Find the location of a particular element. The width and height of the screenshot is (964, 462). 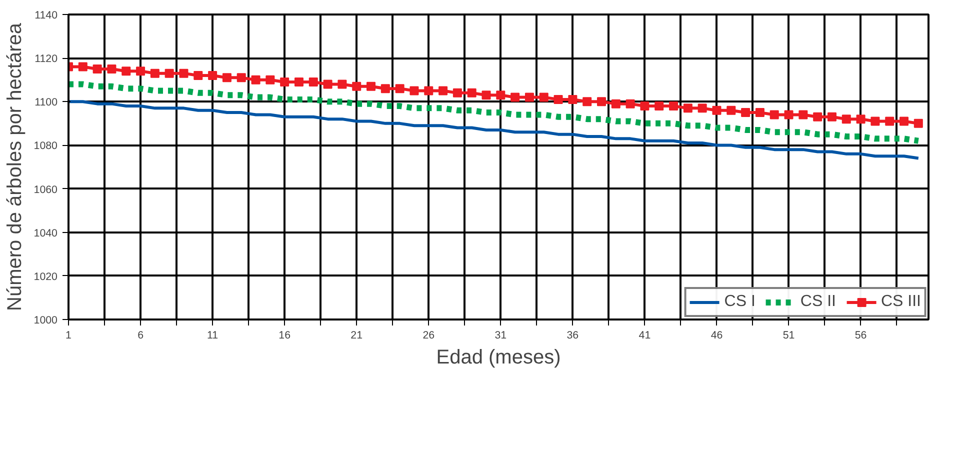

y-tick-label: 1040 is located at coordinates (46, 233).